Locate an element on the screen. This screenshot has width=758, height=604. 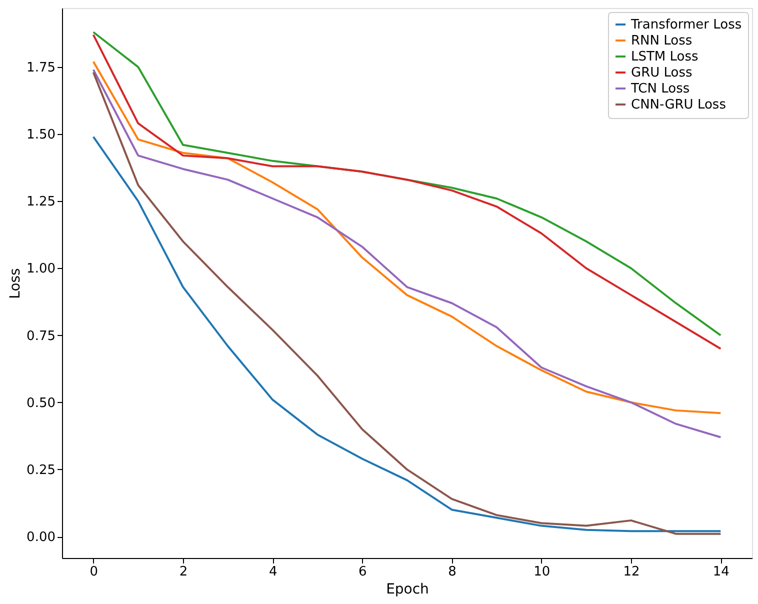
y-axis-title: Loss is located at coordinates (16, 283).